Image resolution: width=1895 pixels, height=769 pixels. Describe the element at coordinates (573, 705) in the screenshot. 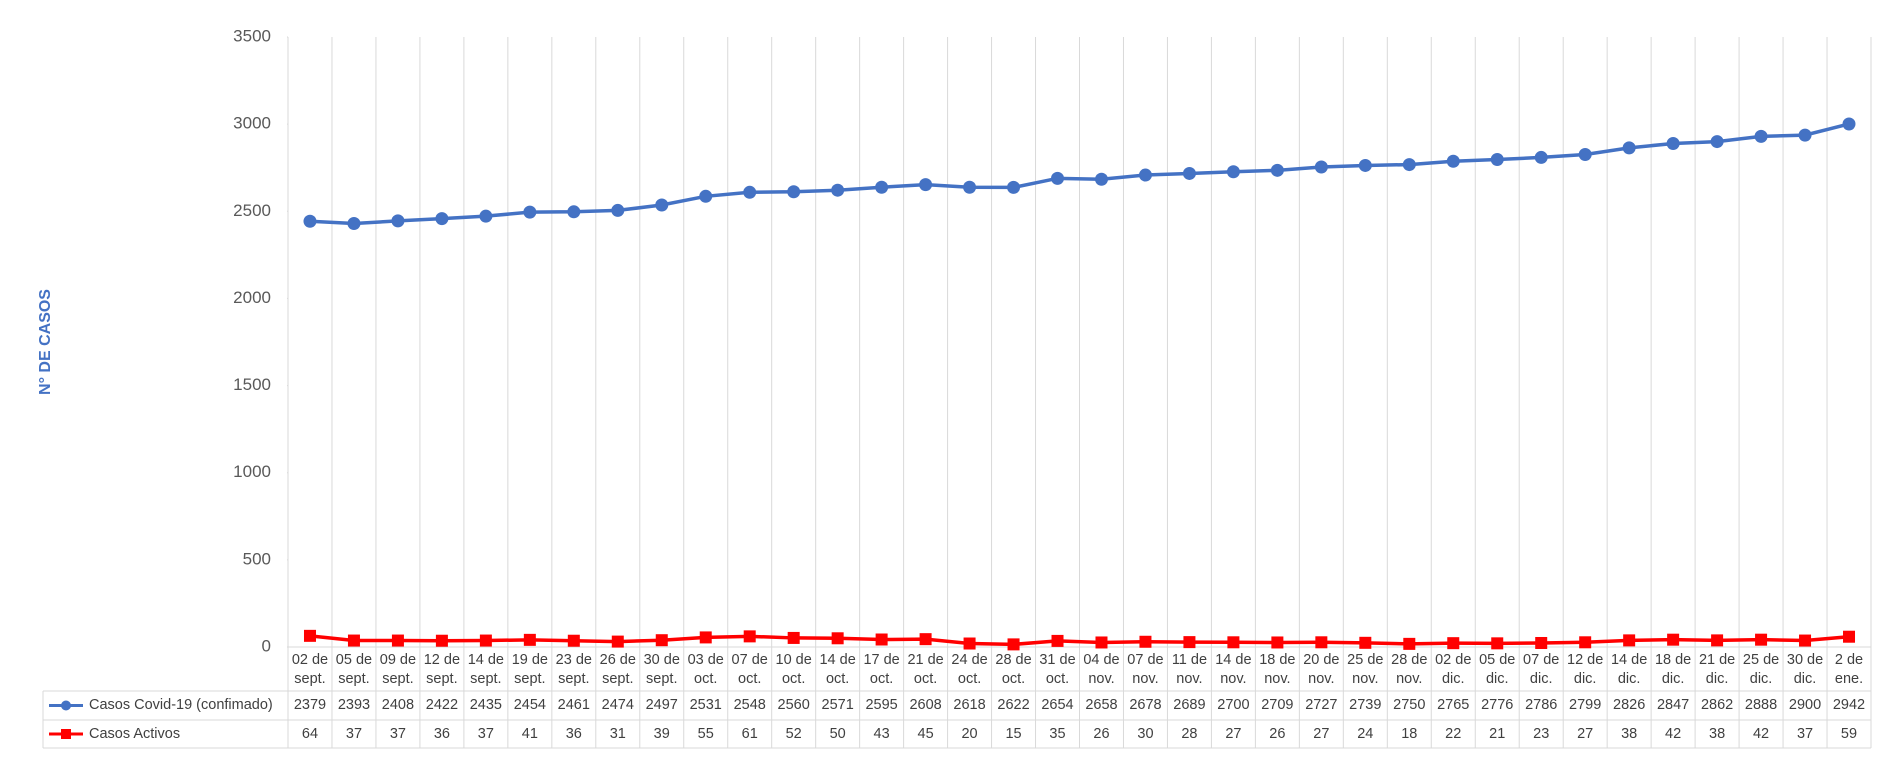

I see `table-value: 2461` at that location.